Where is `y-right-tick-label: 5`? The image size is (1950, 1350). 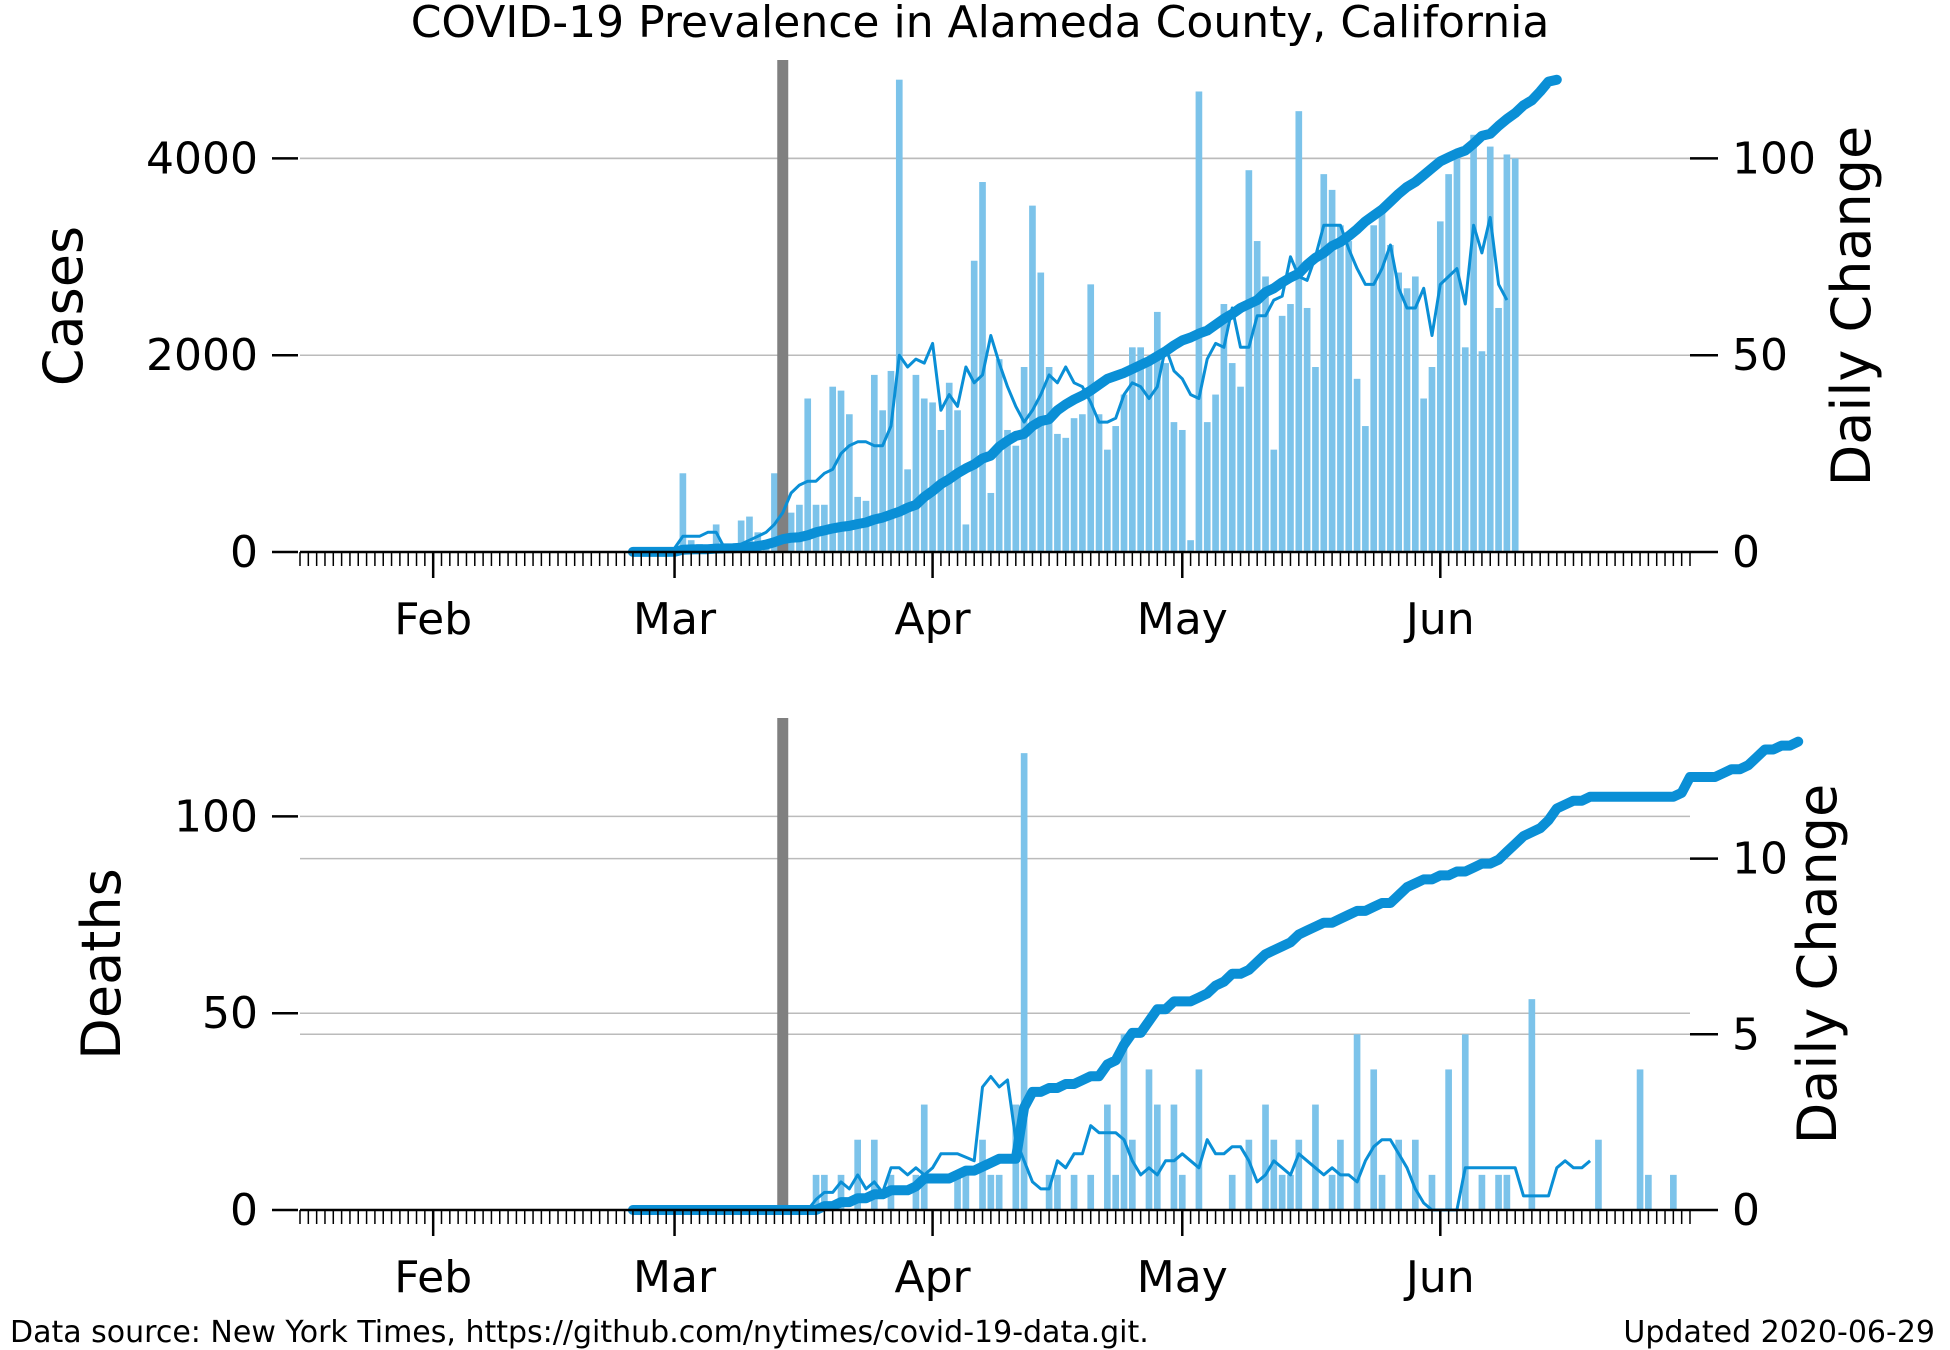
y-right-tick-label: 5 is located at coordinates (1746, 1034).